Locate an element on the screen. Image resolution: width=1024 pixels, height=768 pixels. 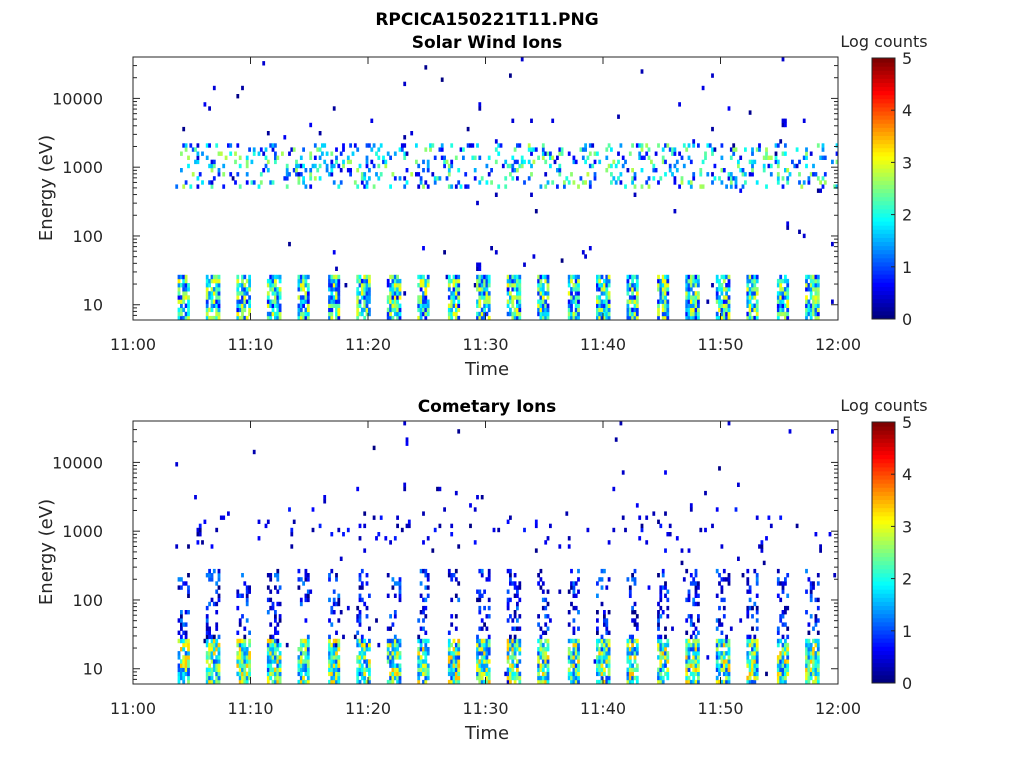
colorbar-segment is located at coordinates (883, 530).